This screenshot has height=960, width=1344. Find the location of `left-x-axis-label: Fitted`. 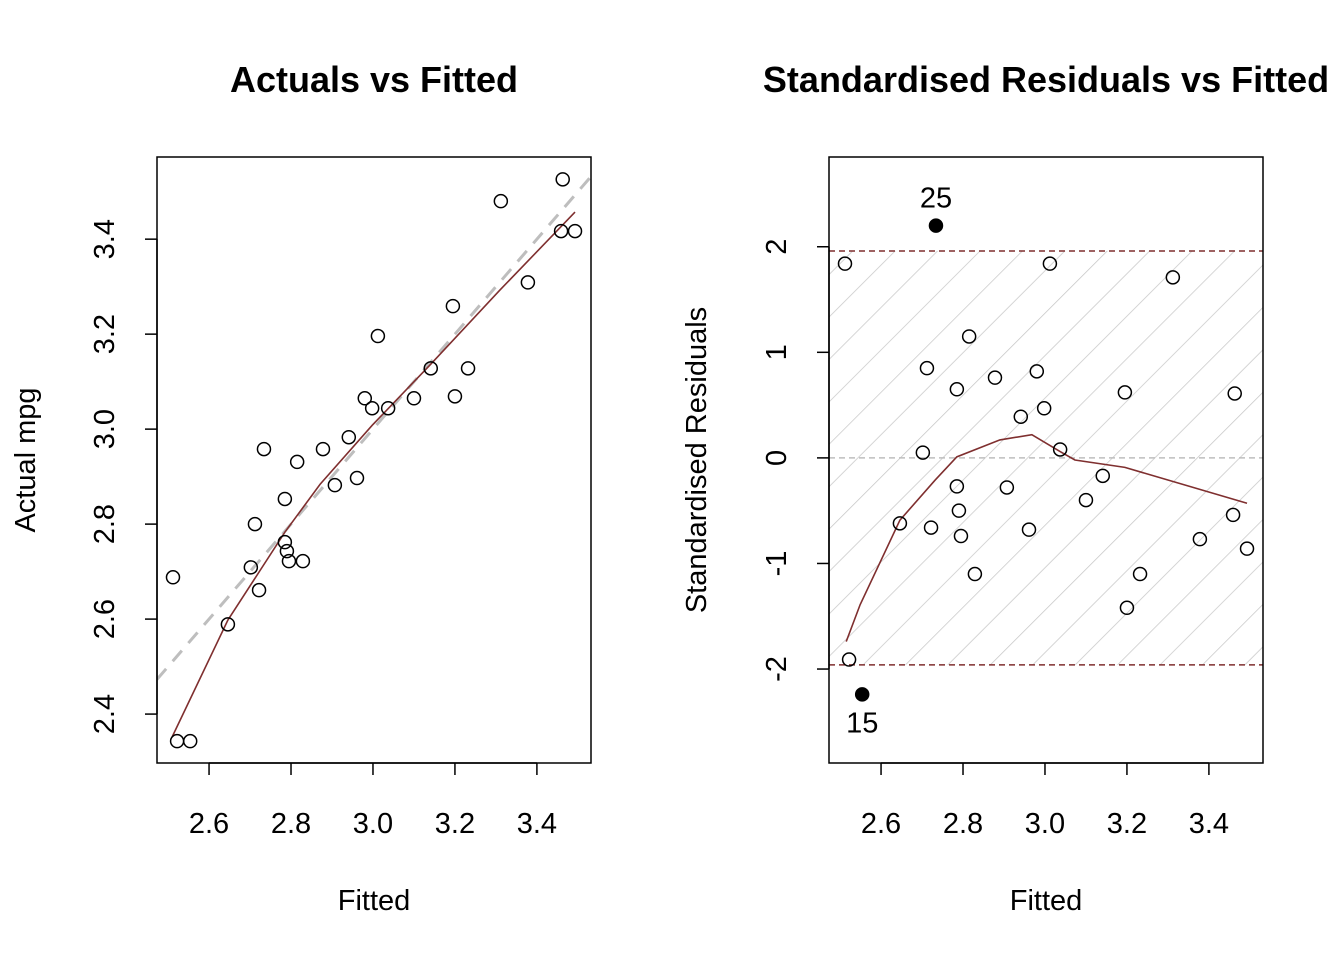

left-x-axis-label: Fitted is located at coordinates (374, 901).